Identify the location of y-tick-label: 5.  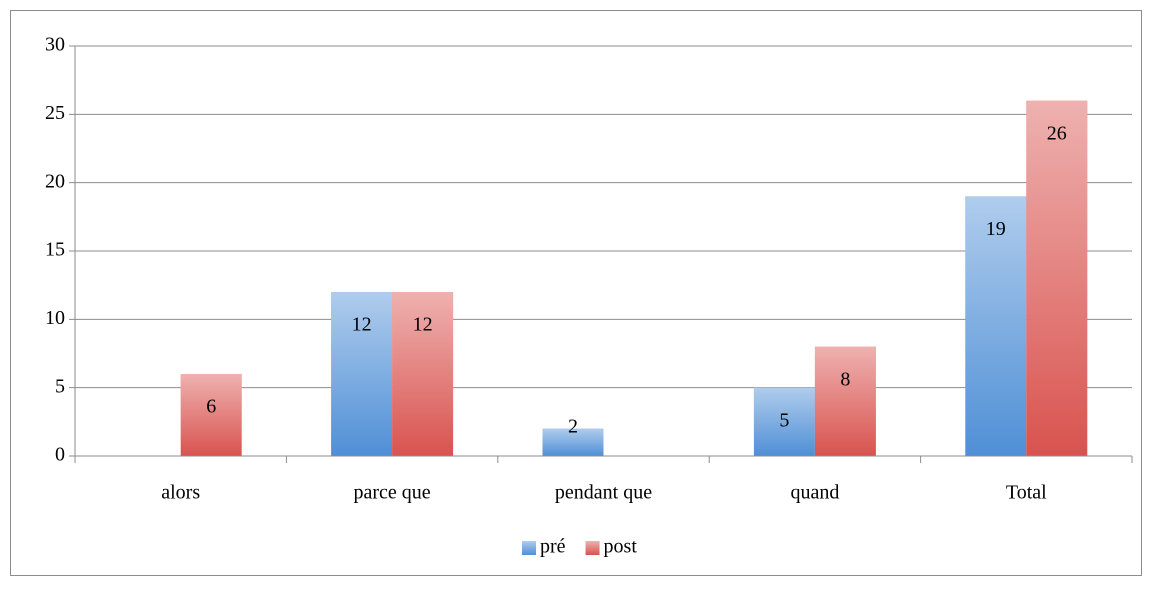
(60, 386).